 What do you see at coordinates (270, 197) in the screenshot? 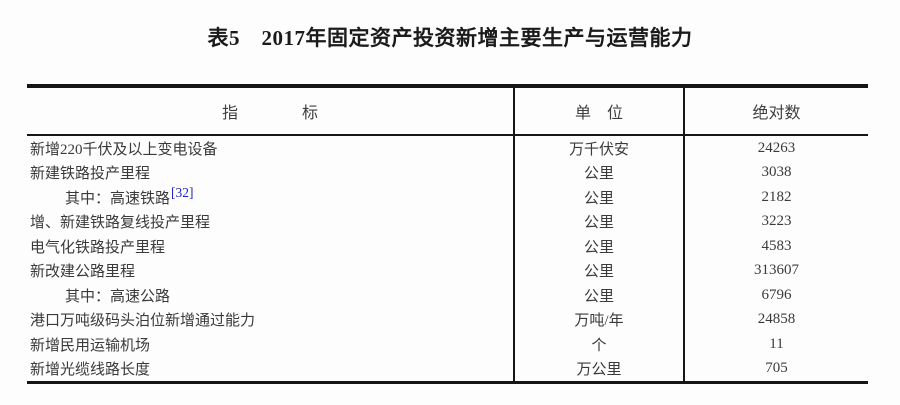
I see `indicator-cell: 其中：高速铁路 [32]` at bounding box center [270, 197].